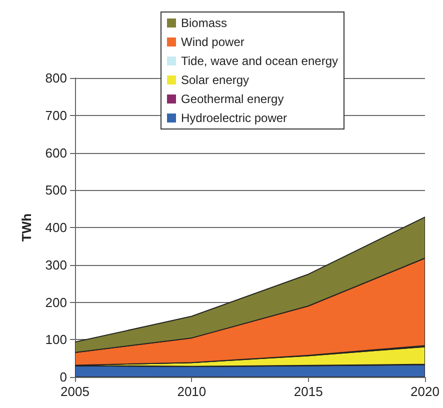 This screenshot has height=408, width=443. I want to click on legend-label: Wind power, so click(212, 42).